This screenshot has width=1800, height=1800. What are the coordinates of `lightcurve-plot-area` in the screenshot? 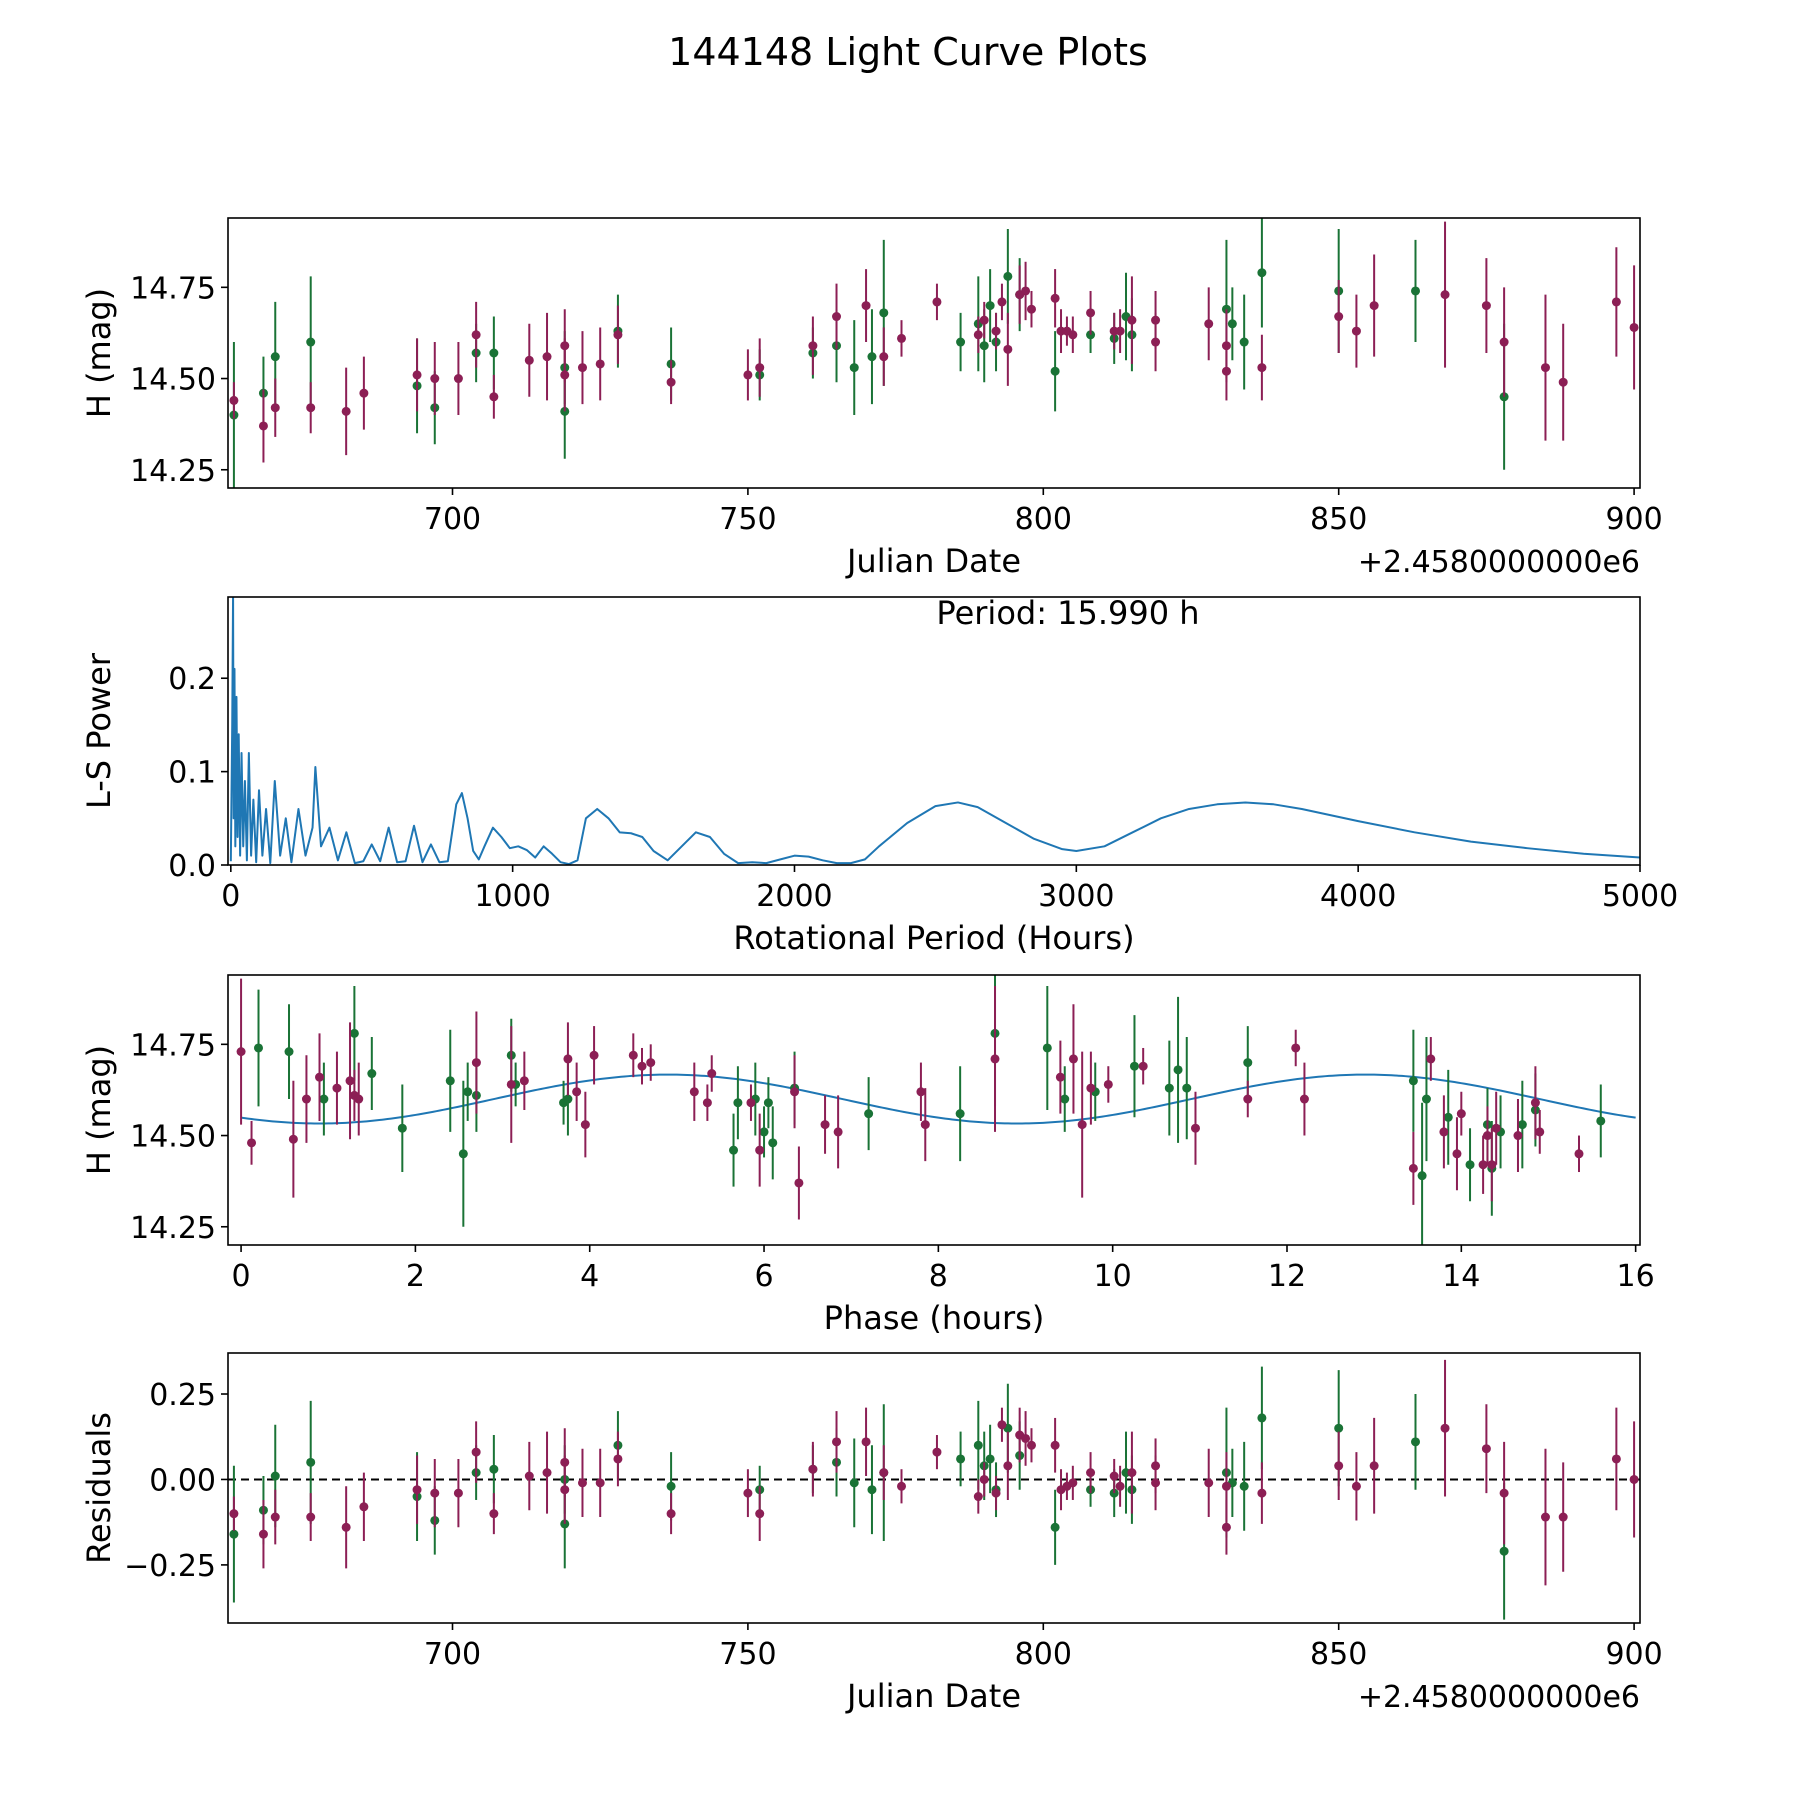 It's located at (934, 353).